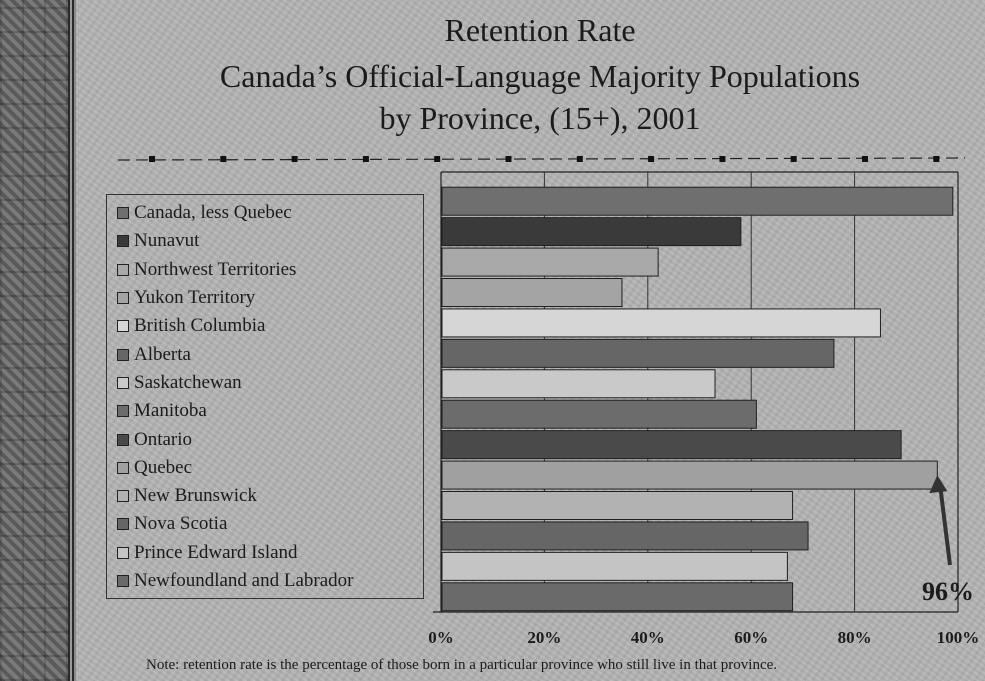 The image size is (985, 681). Describe the element at coordinates (703, 637) in the screenshot. I see `x-axis-ticks: 0% 20% 40% 60% 80% 100%` at that location.